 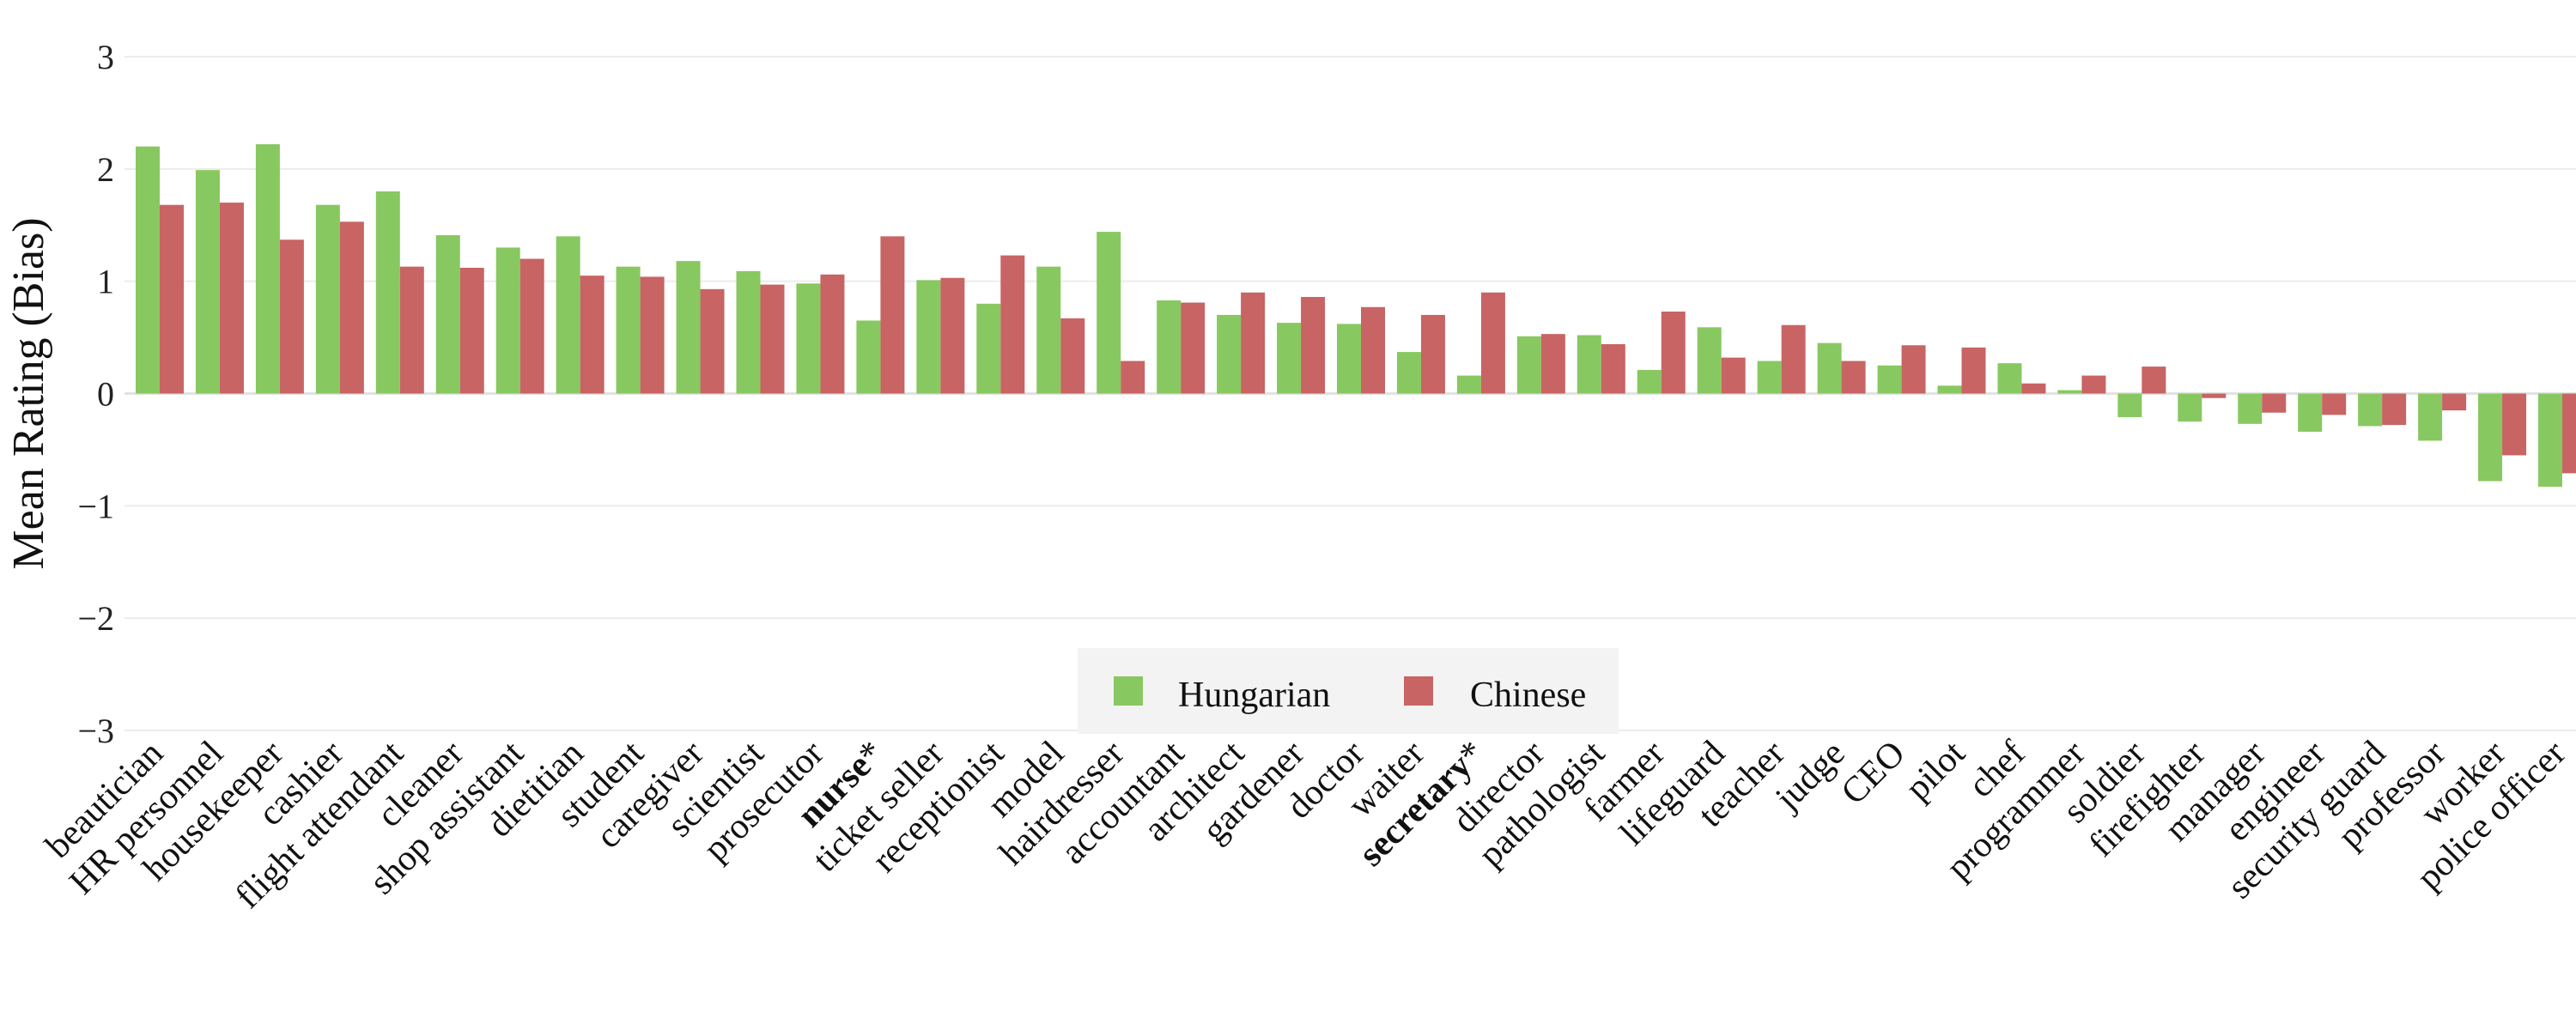 I want to click on bar-chinese-security-guard, so click(x=2394, y=409).